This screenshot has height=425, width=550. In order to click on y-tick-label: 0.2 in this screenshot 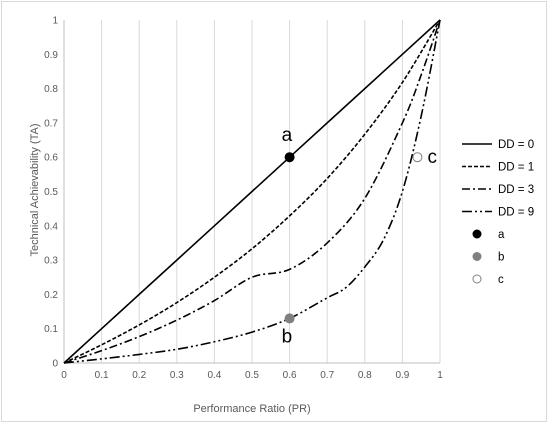, I will do `click(51, 295)`.